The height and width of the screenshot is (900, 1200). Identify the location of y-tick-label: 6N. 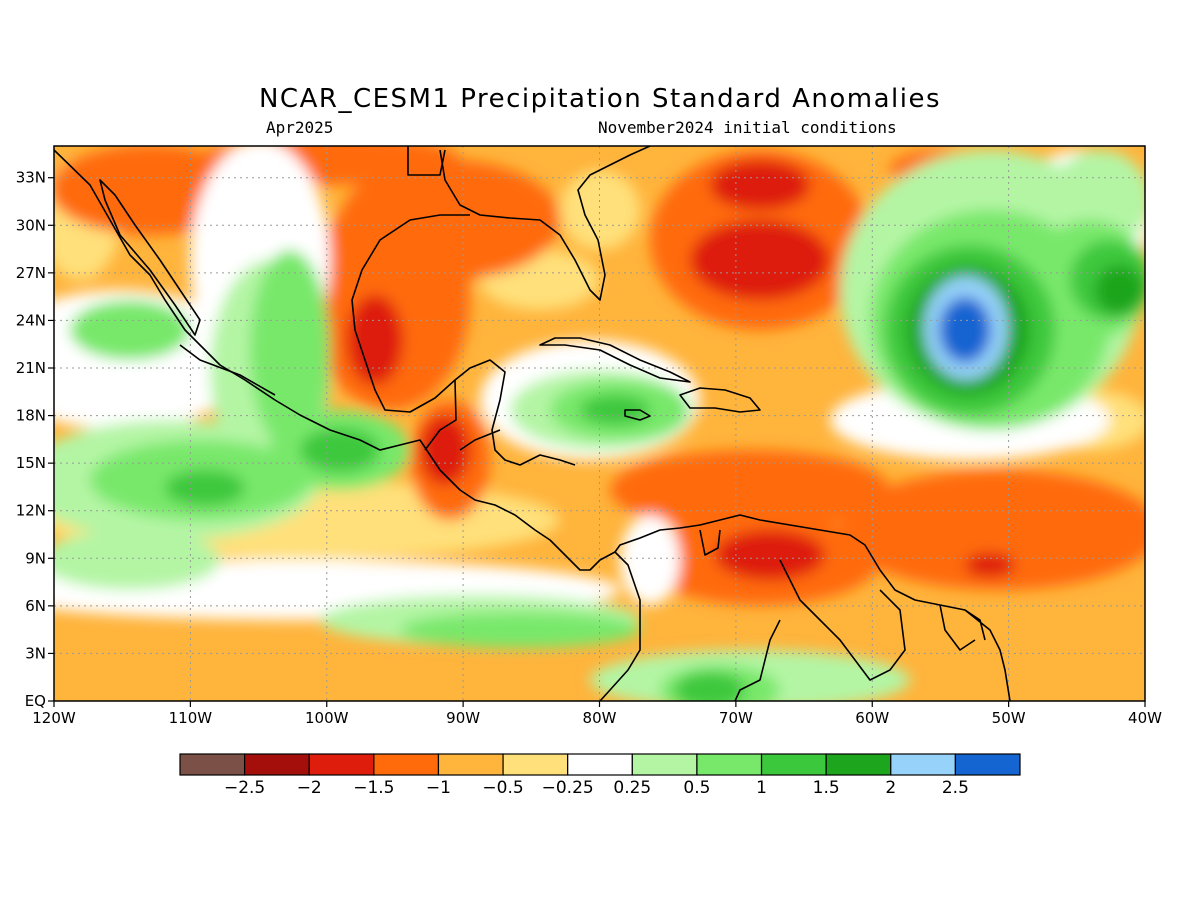
(35, 606).